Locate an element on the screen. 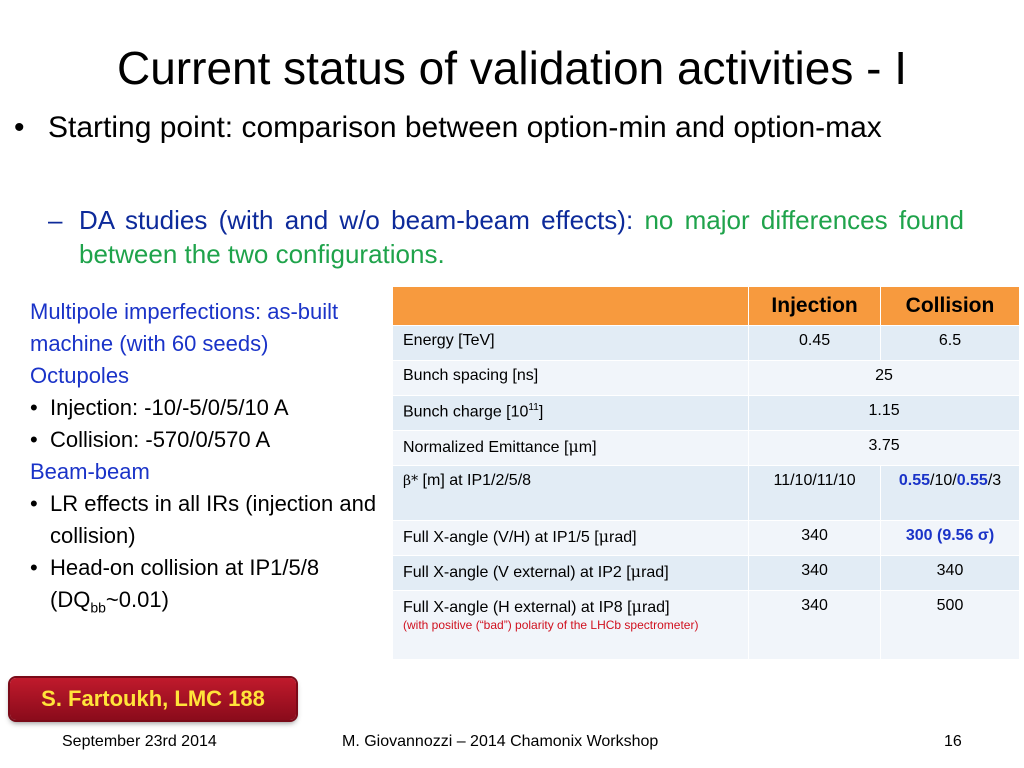  header-blank is located at coordinates (570, 306).